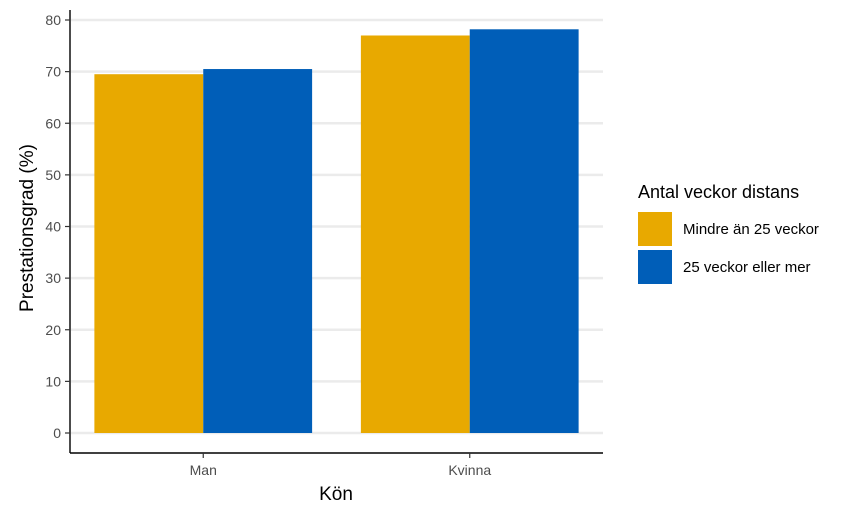 The image size is (854, 510). I want to click on y-axis-title: Prestationsgrad (%), so click(27, 228).